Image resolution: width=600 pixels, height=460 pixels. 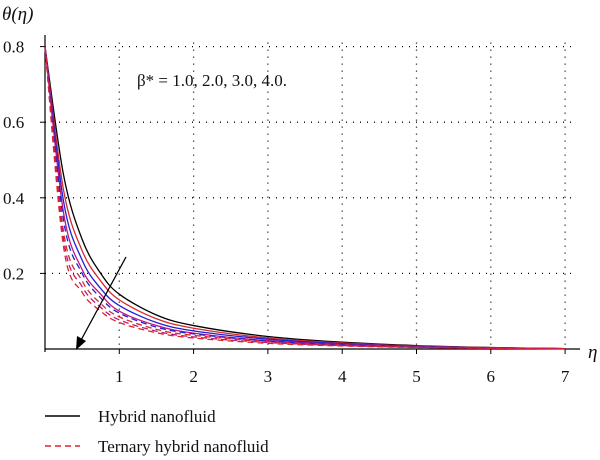 What do you see at coordinates (416, 376) in the screenshot?
I see `x-tick-label: 5` at bounding box center [416, 376].